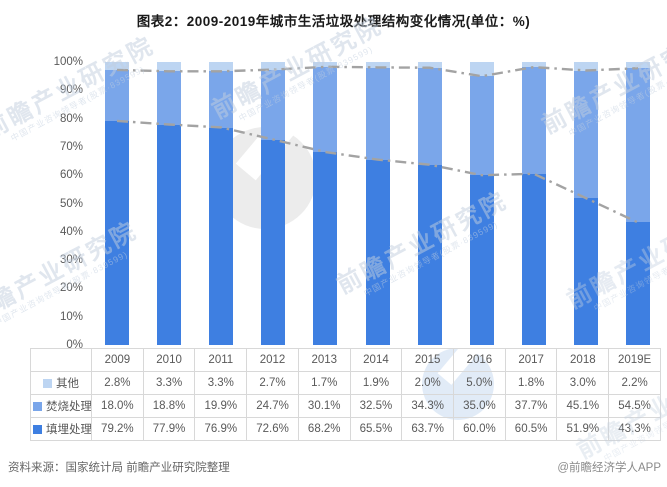  What do you see at coordinates (428, 429) in the screenshot?
I see `value-cell: 63.7%` at bounding box center [428, 429].